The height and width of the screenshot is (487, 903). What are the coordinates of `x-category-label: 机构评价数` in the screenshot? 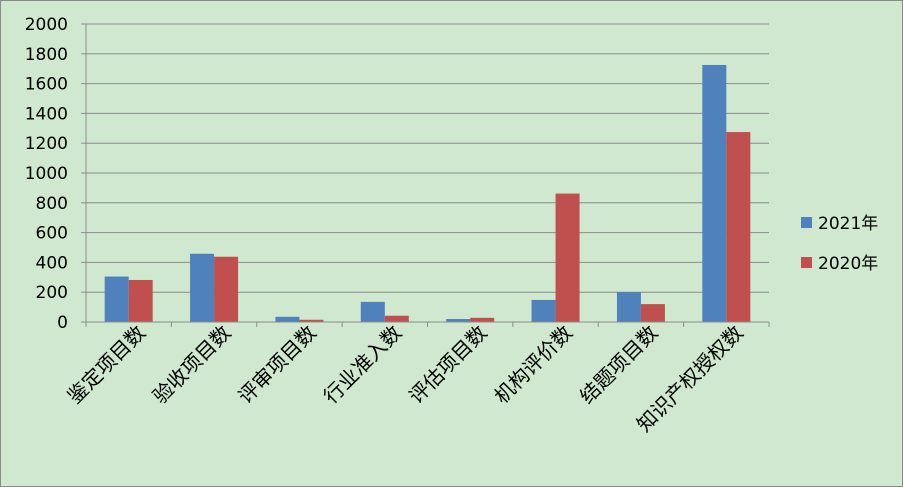 It's located at (533, 365).